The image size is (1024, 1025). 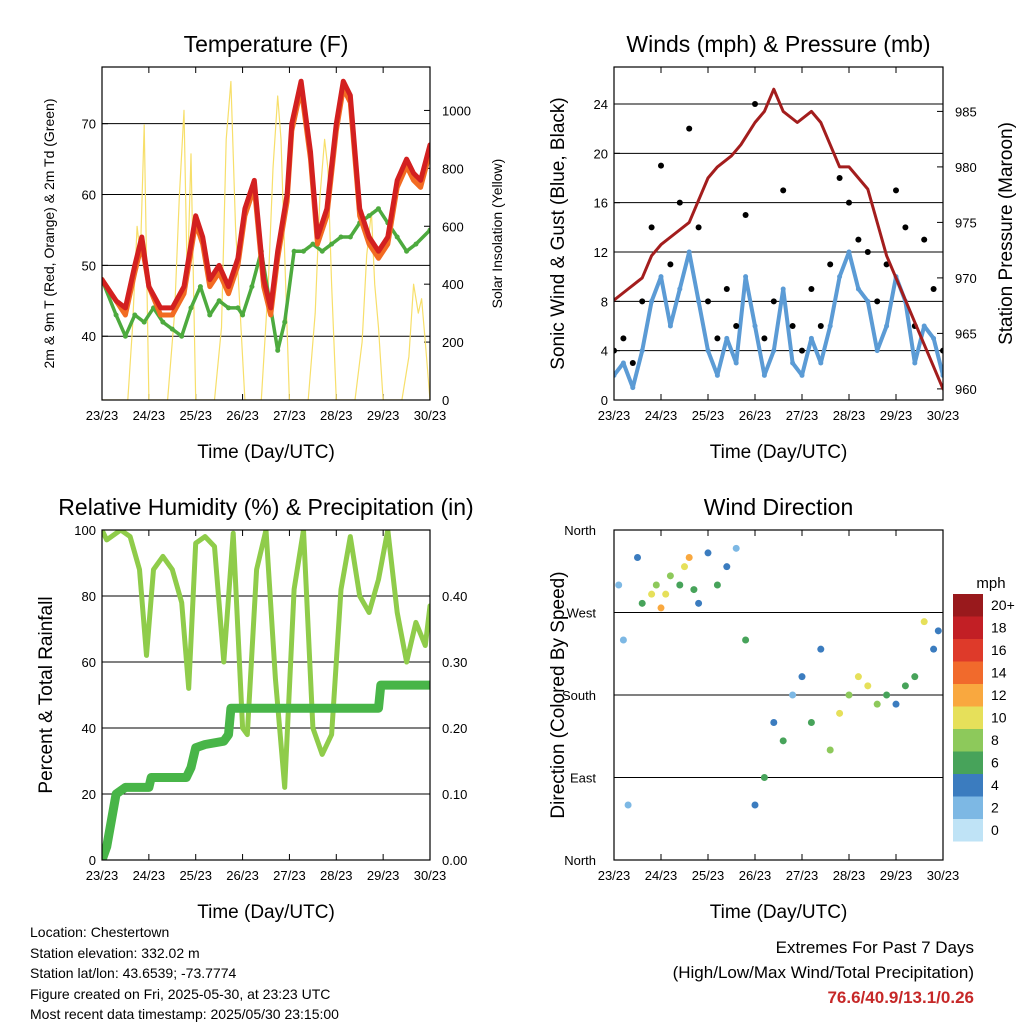 I want to click on direction-xtick-label: 25/23, so click(x=708, y=875).